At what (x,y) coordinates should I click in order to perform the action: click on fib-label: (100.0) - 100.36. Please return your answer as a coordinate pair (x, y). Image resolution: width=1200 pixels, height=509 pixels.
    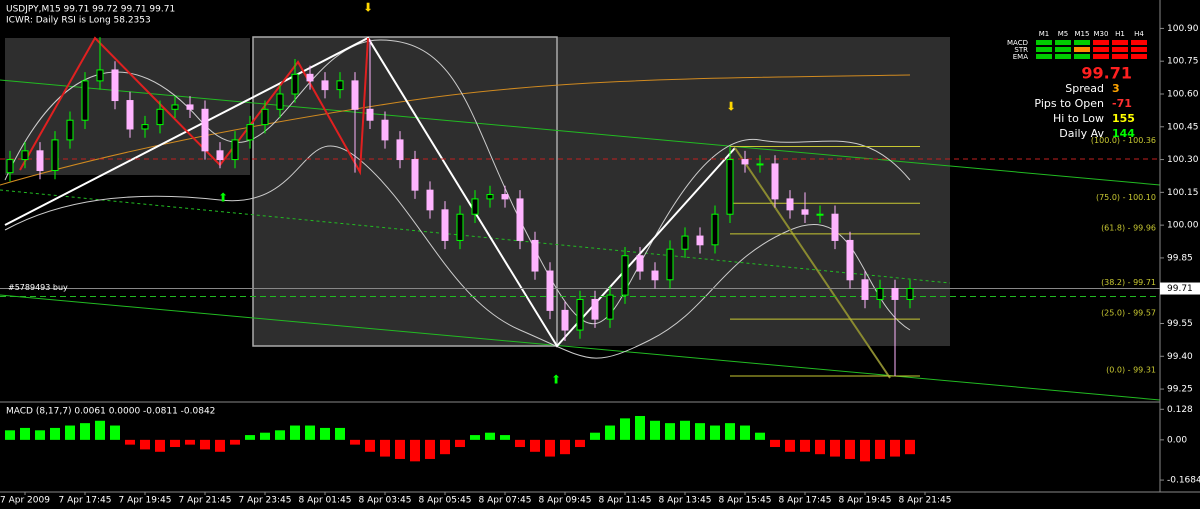
    Looking at the image, I should click on (1123, 140).